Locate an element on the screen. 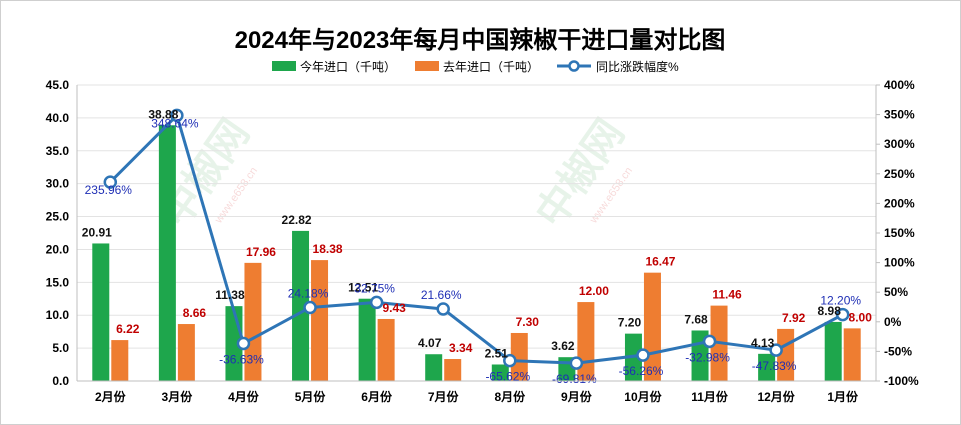 Image resolution: width=961 pixels, height=425 pixels. y-right-tick-label: 350% is located at coordinates (899, 115).